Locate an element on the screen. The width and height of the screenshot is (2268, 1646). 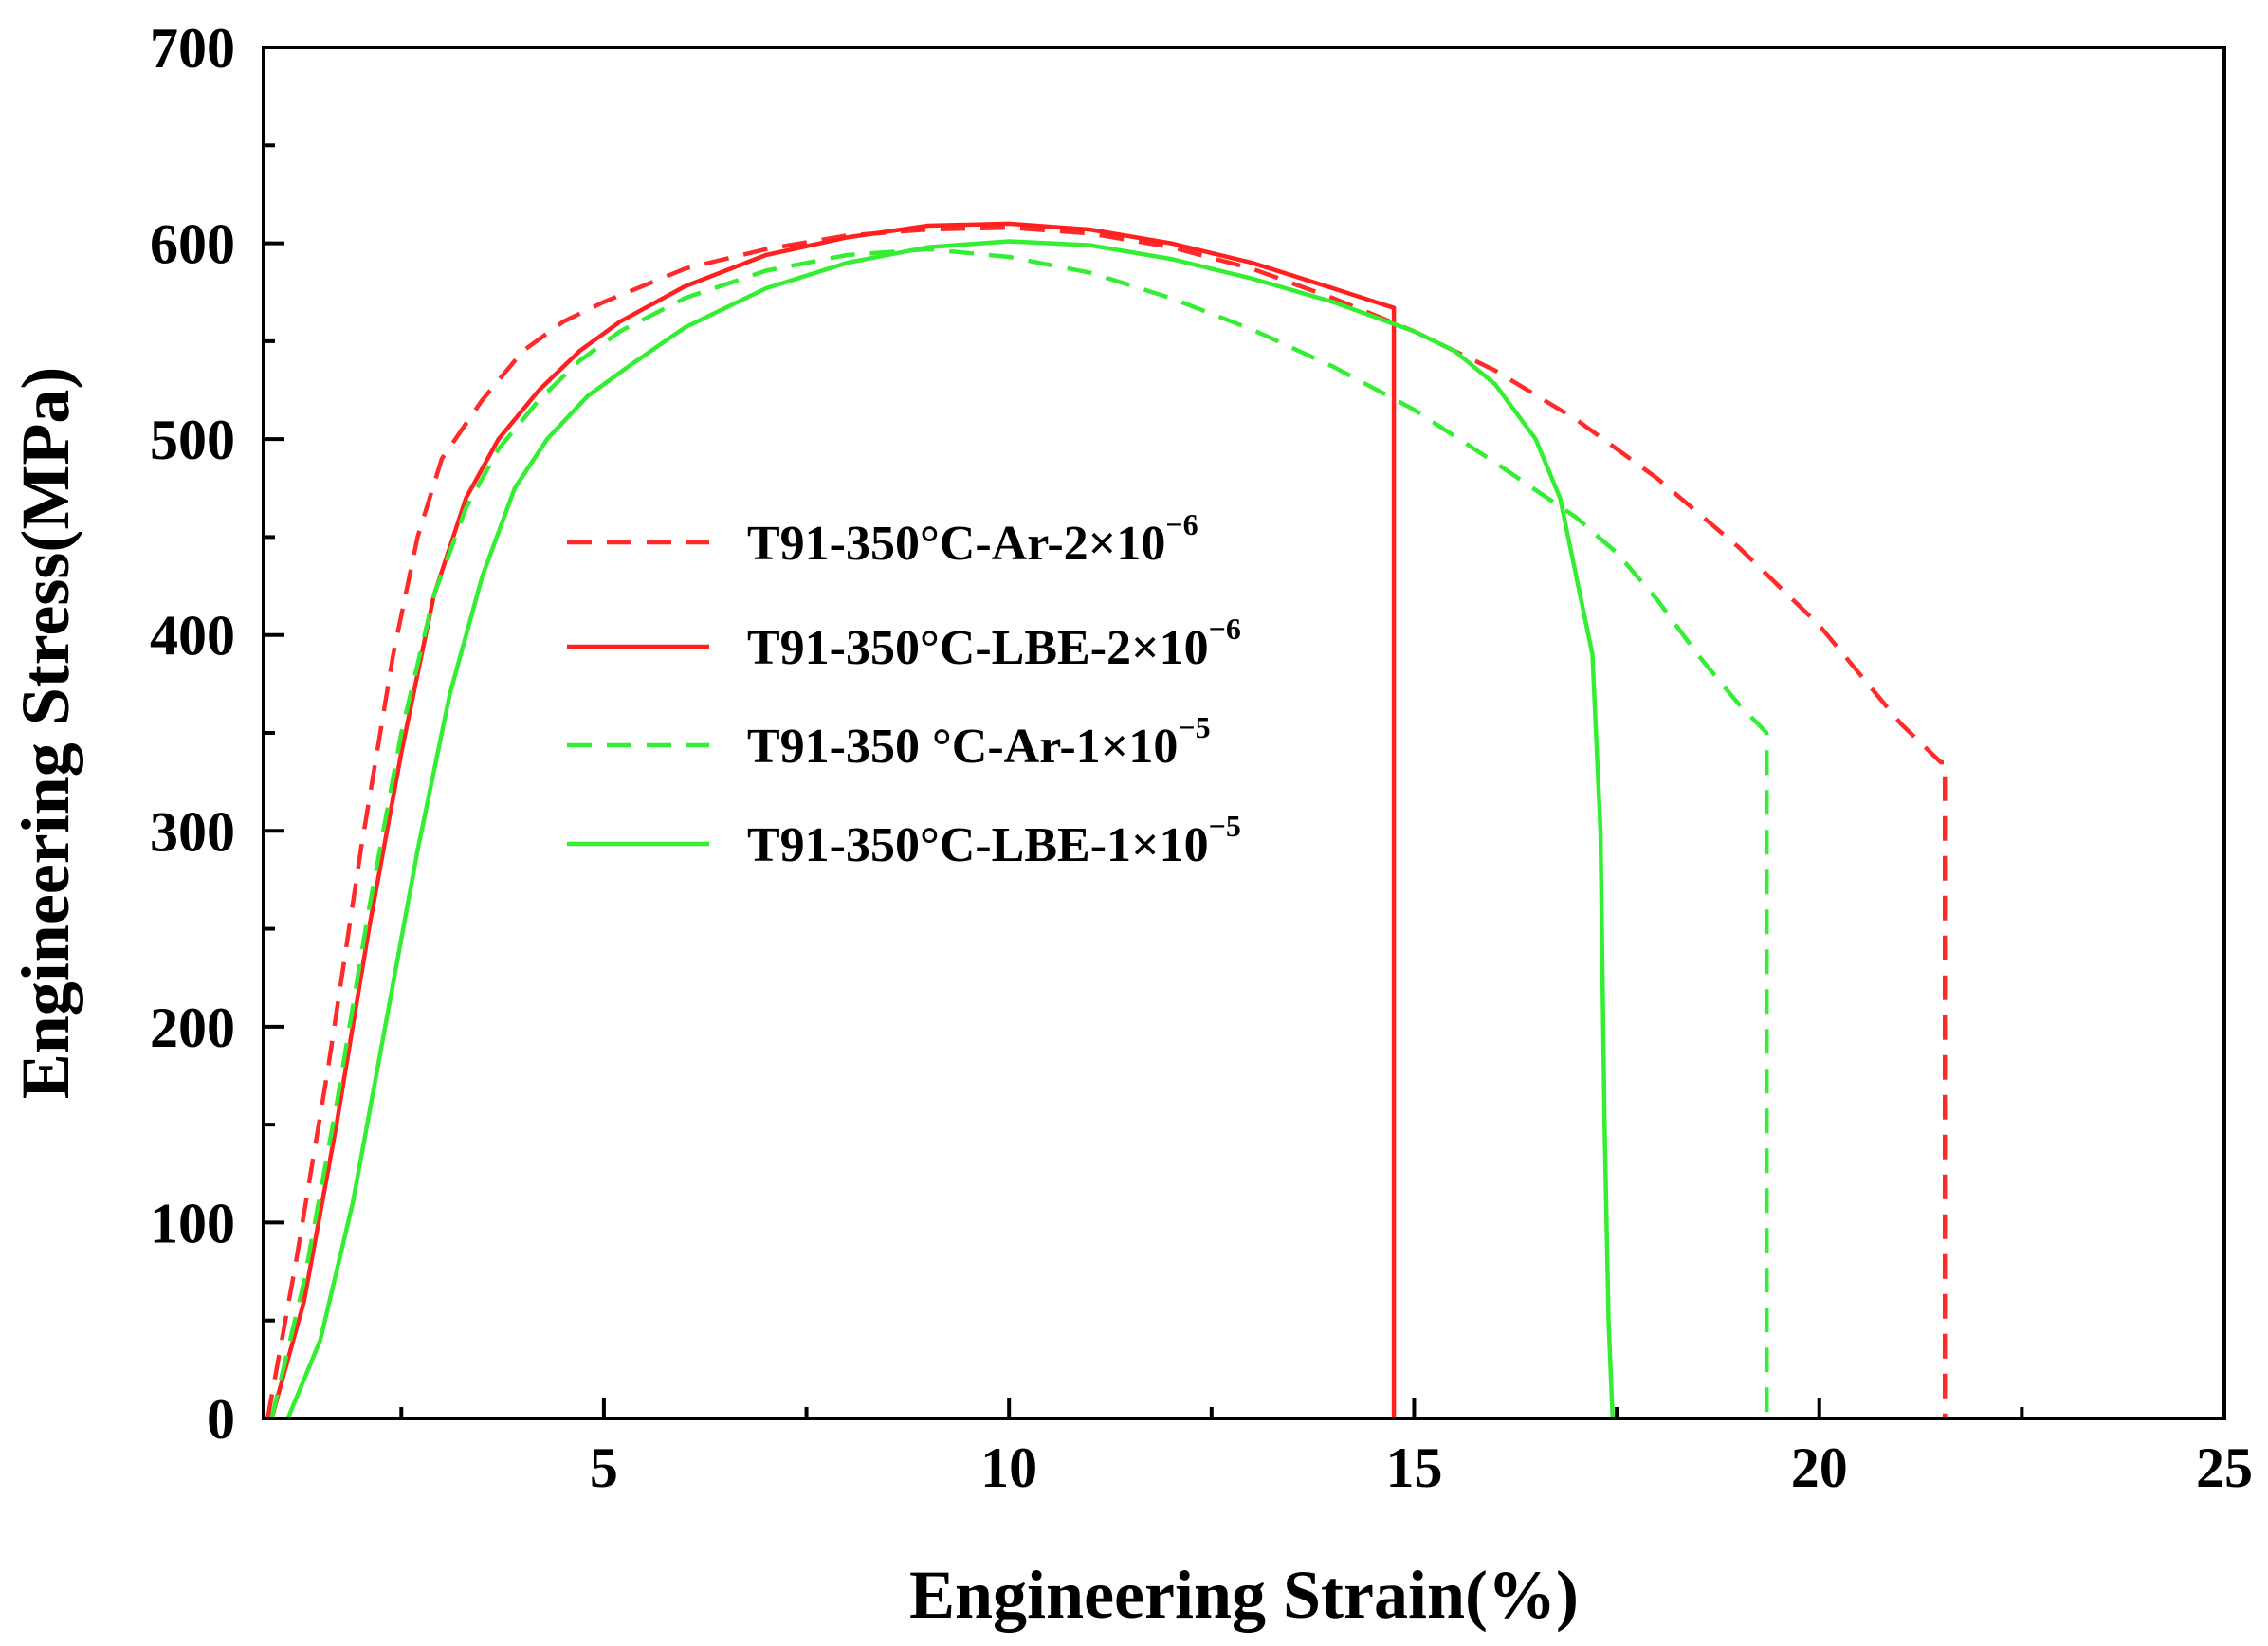
y-tick-label: 100 is located at coordinates (193, 1223).